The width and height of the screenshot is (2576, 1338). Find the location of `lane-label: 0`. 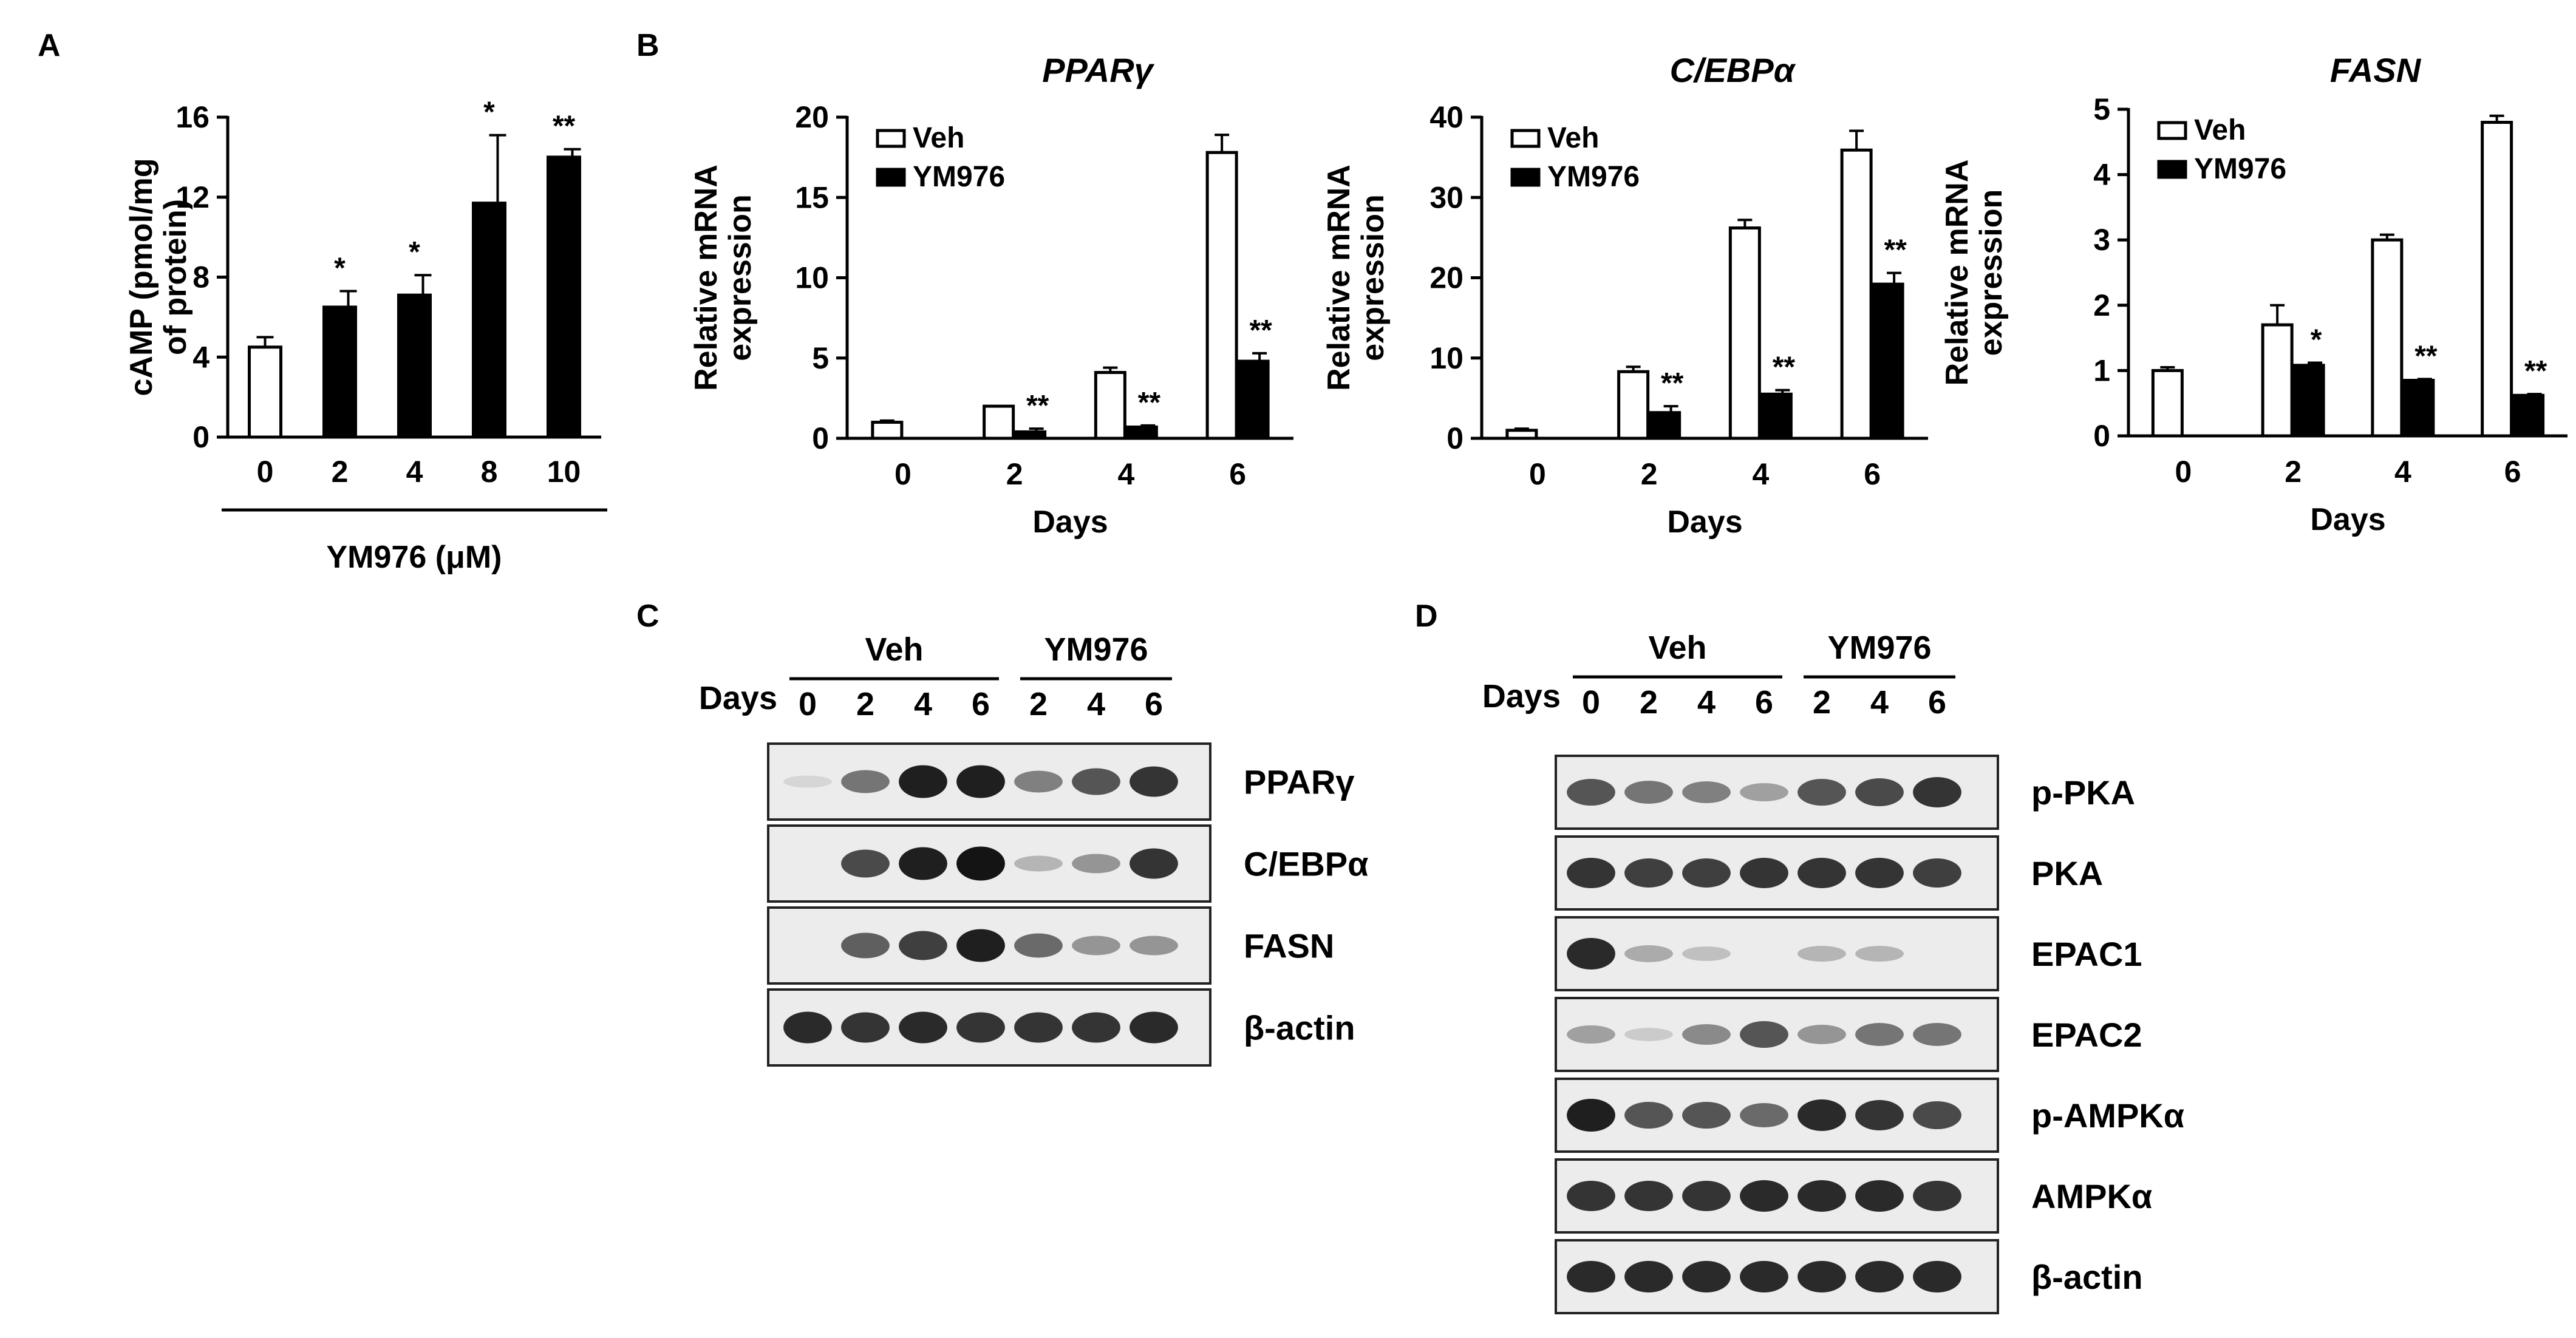

lane-label: 0 is located at coordinates (808, 704).